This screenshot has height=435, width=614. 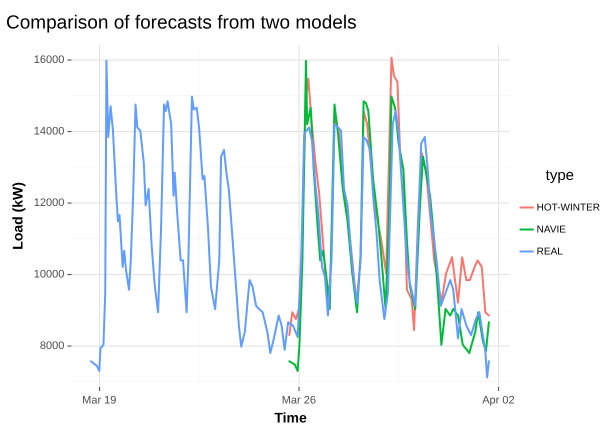 What do you see at coordinates (550, 252) in the screenshot?
I see `legend-label: REAL` at bounding box center [550, 252].